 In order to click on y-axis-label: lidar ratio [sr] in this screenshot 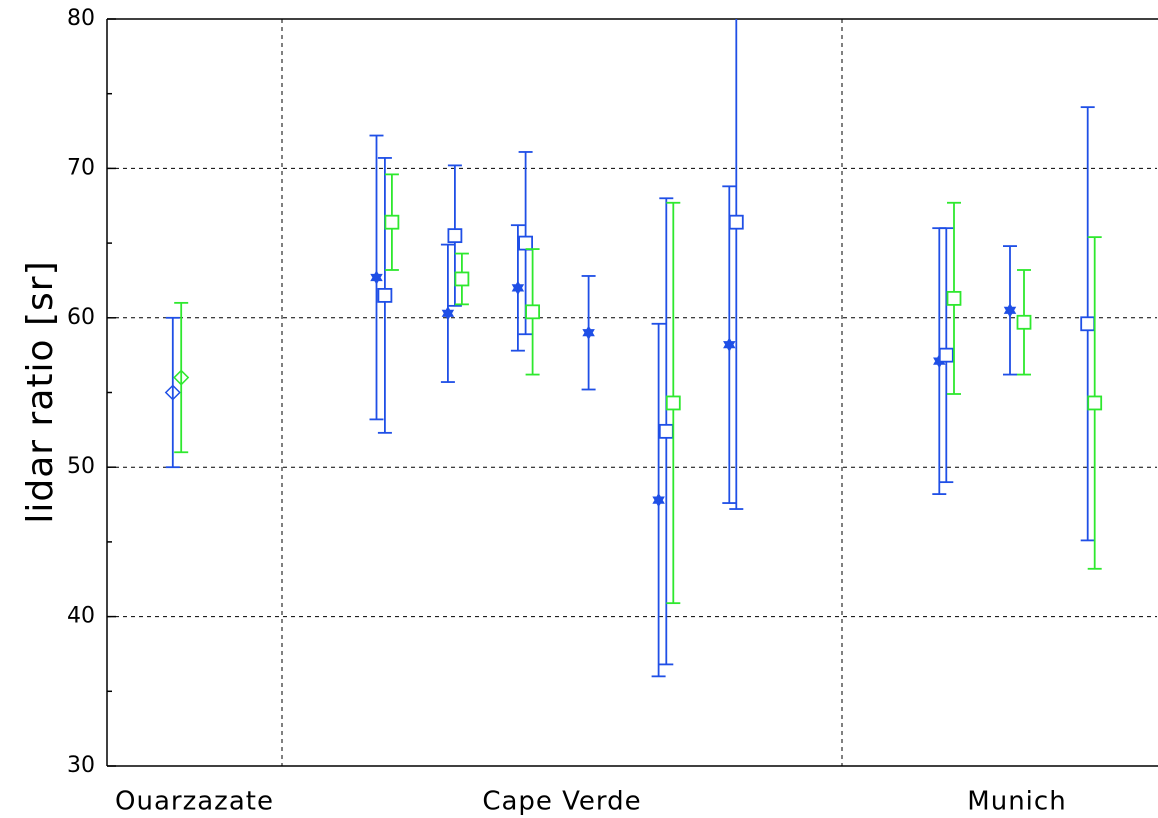, I will do `click(40, 391)`.